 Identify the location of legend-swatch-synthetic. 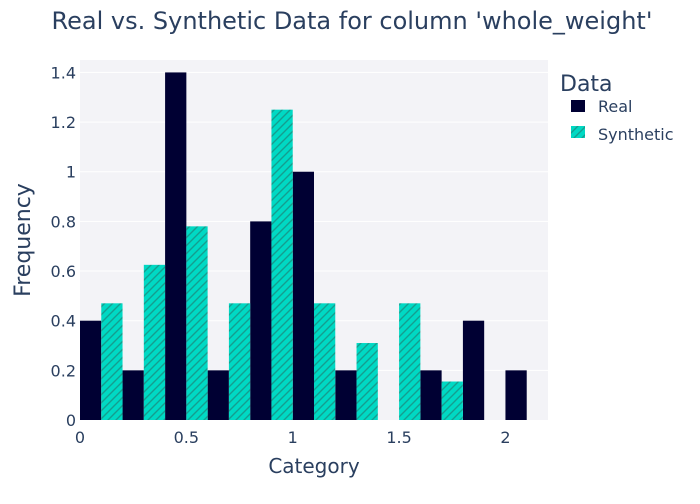
(578, 132).